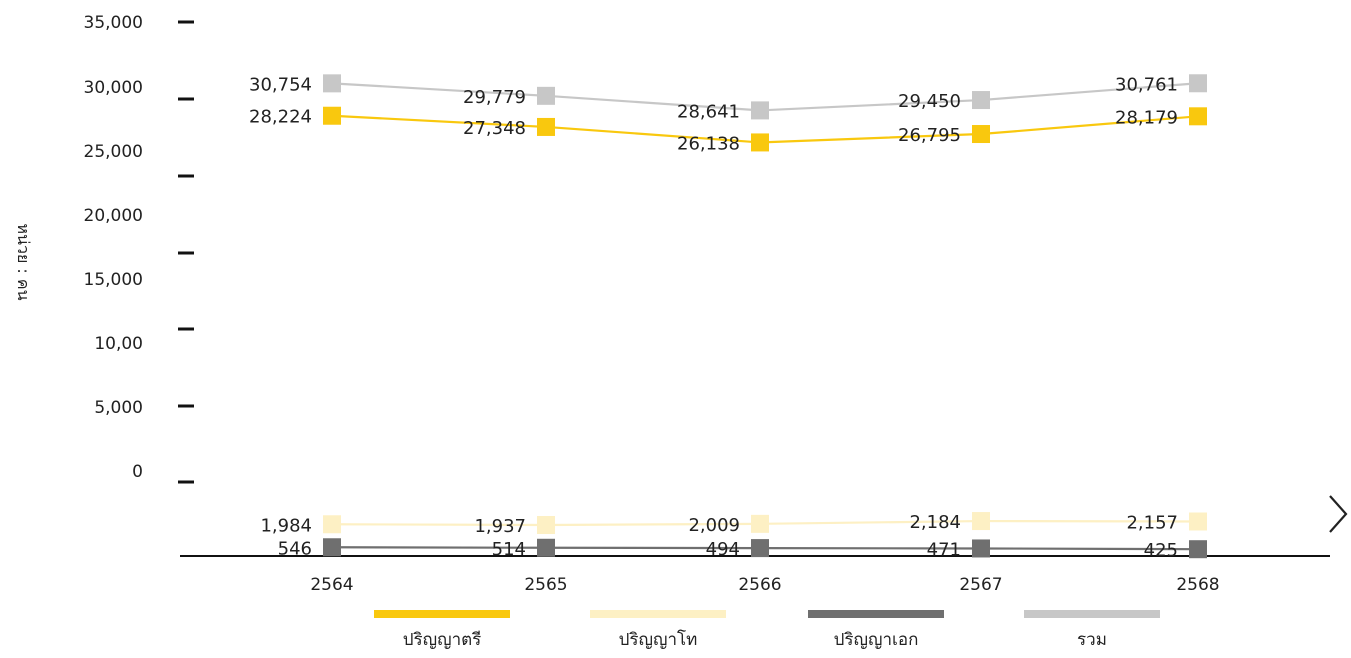  I want to click on data-label-total: 28,641, so click(708, 111).